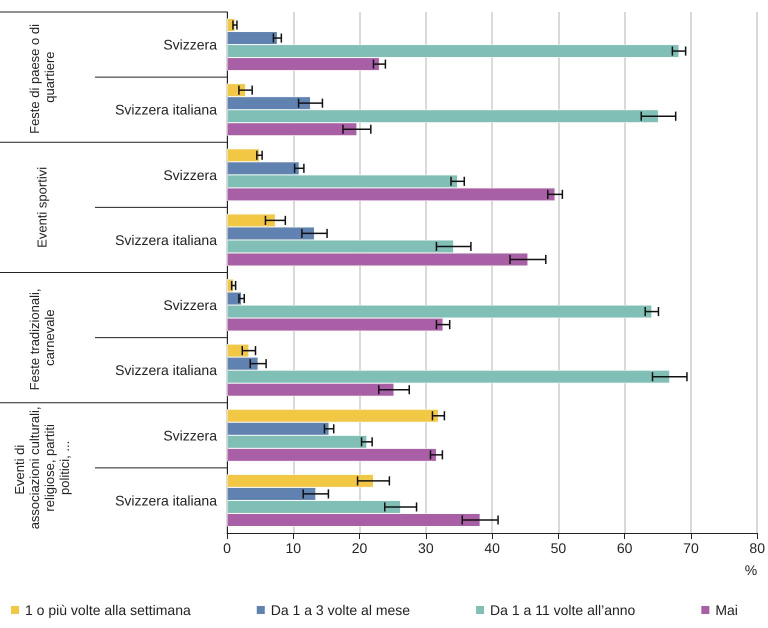  I want to click on x-tick-label: 80, so click(757, 548).